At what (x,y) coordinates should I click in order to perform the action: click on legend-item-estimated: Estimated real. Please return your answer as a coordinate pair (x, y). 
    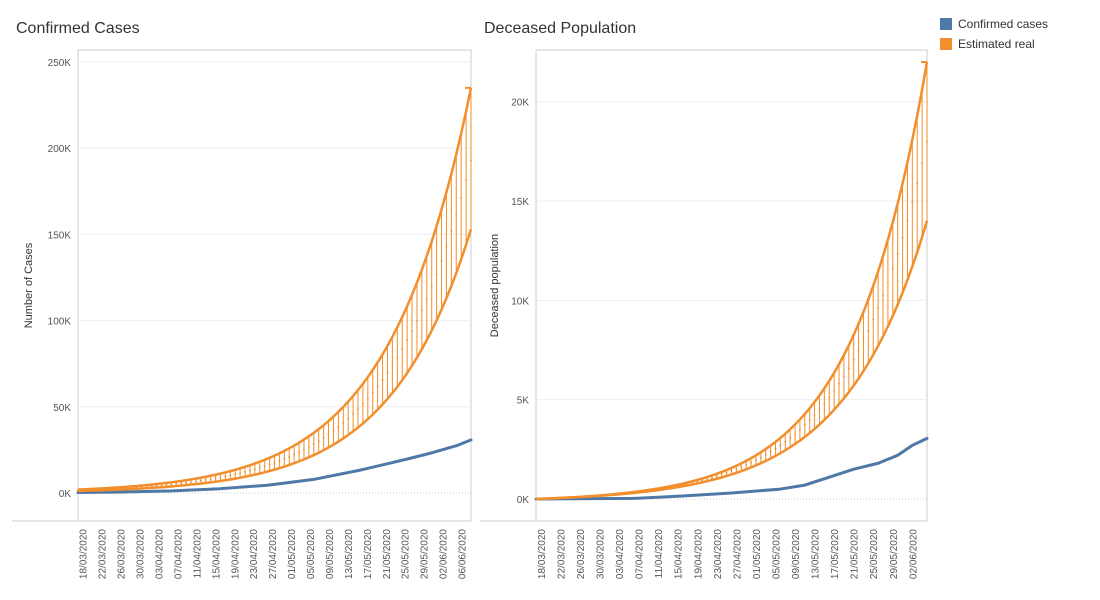
    Looking at the image, I should click on (994, 44).